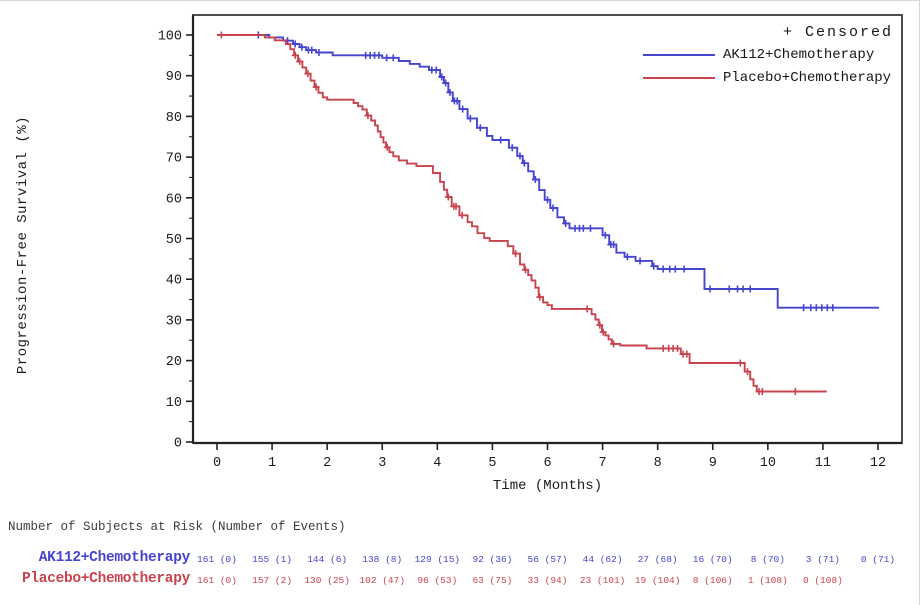 Image resolution: width=920 pixels, height=605 pixels. What do you see at coordinates (837, 32) in the screenshot?
I see `legend-censored-label: + Censored` at bounding box center [837, 32].